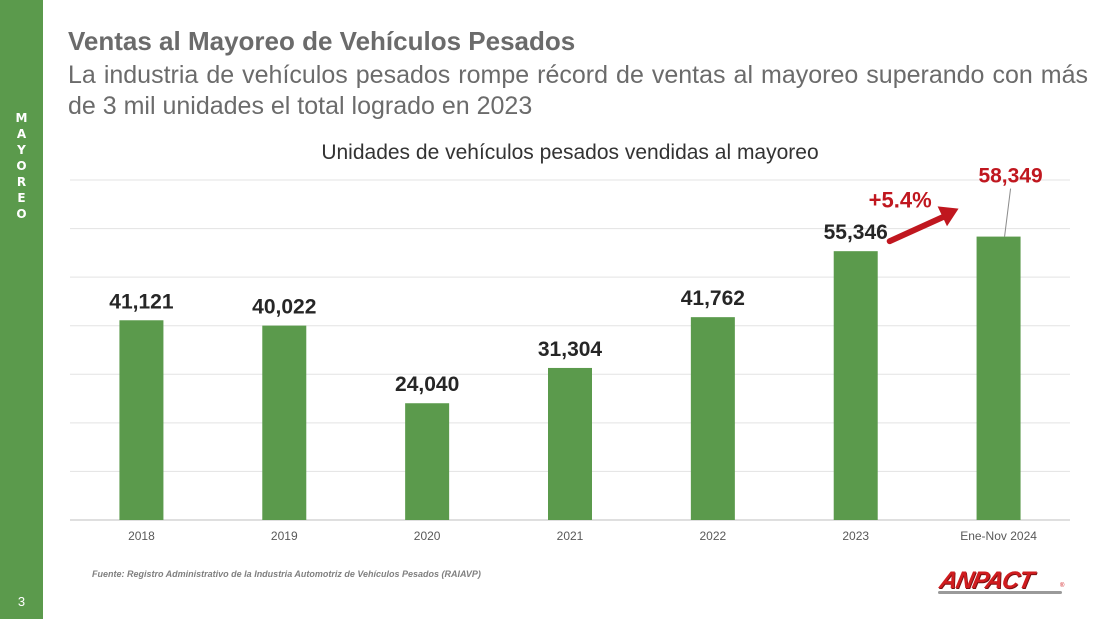 The width and height of the screenshot is (1100, 619). I want to click on anpact-logo: ANPACT ®, so click(1001, 583).